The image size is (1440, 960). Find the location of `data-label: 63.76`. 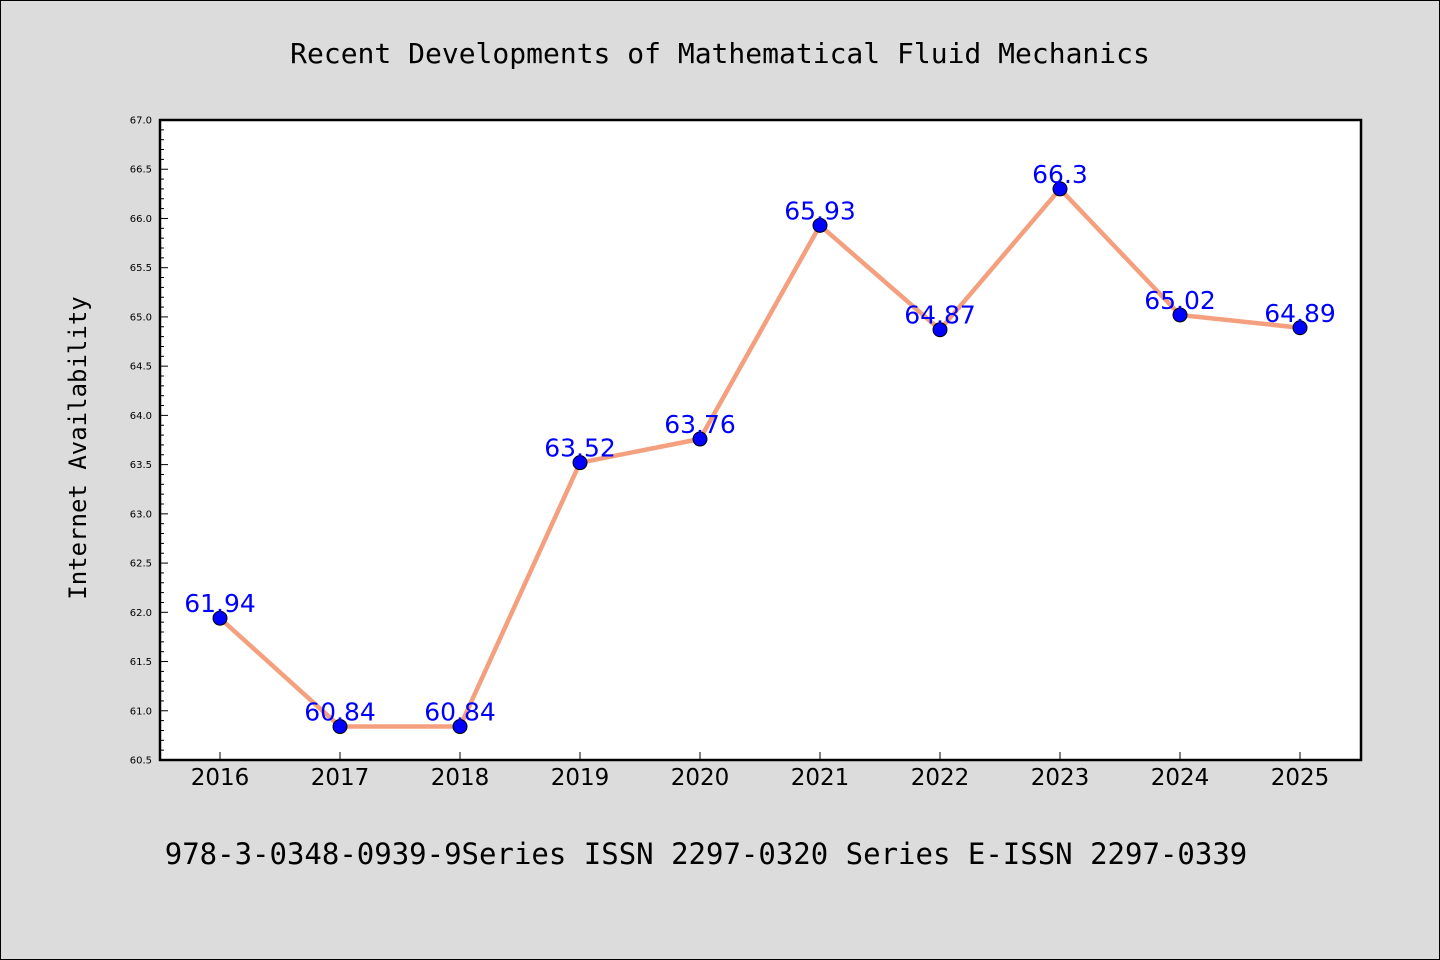

data-label: 63.76 is located at coordinates (700, 424).